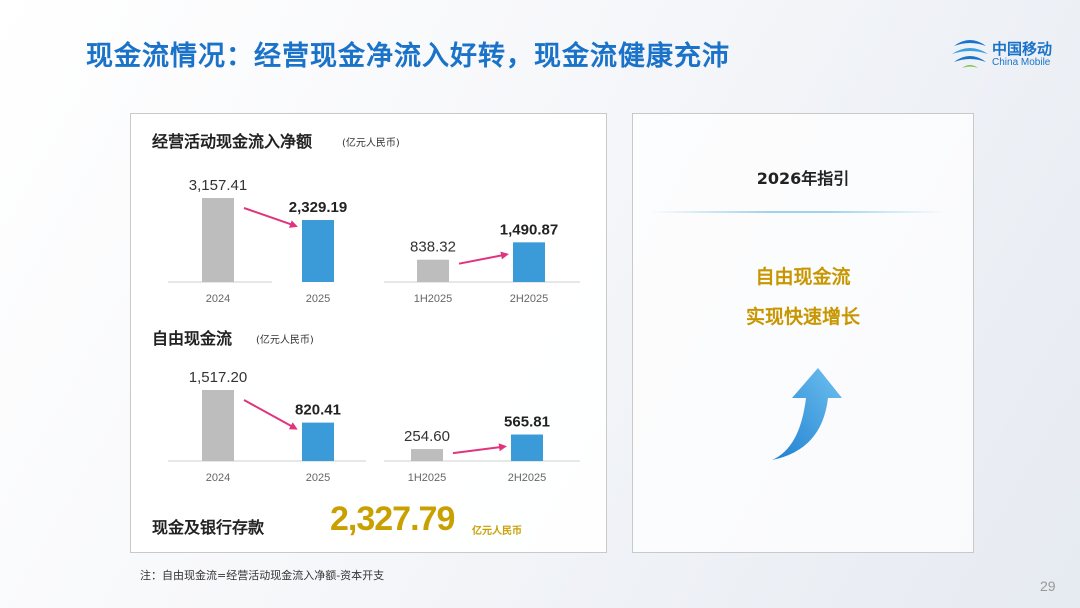 The height and width of the screenshot is (608, 1080). What do you see at coordinates (970, 54) in the screenshot?
I see `china-mobile-logo-icon` at bounding box center [970, 54].